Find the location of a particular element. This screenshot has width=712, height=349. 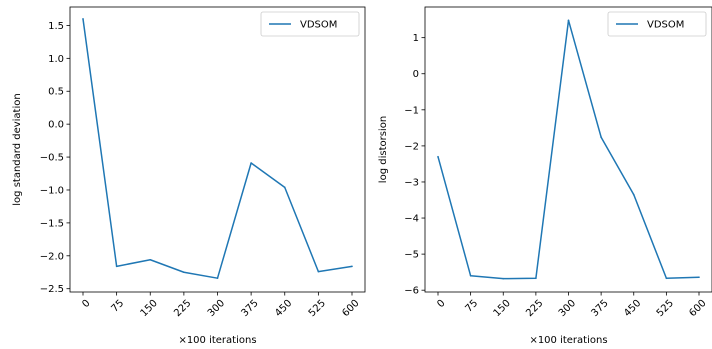

y-tick-label: −1.0 is located at coordinates (52, 190).